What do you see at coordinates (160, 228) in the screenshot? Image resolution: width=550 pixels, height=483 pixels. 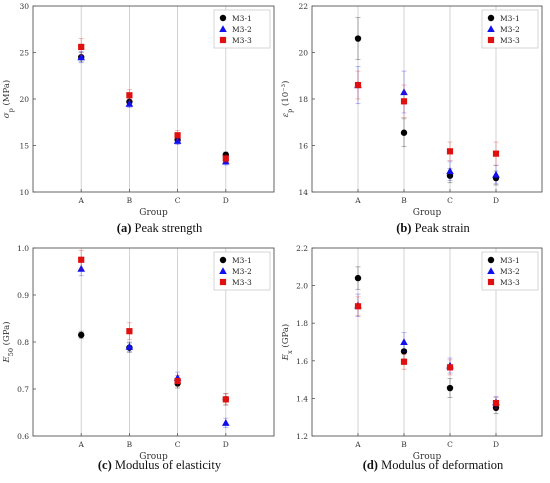 I see `panel-caption: (a) Peak strength` at bounding box center [160, 228].